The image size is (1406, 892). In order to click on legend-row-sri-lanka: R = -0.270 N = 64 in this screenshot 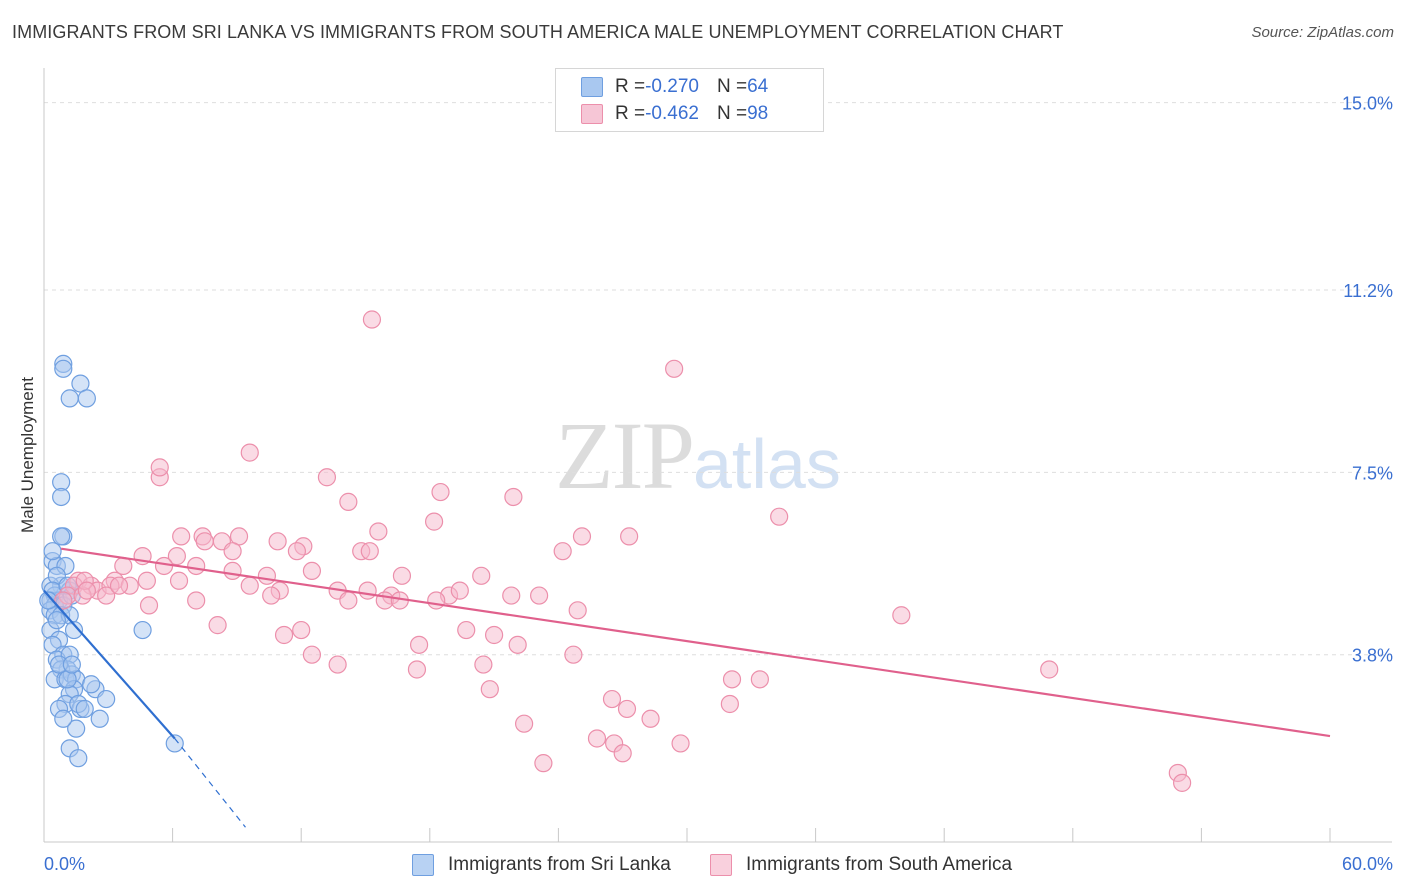, I will do `click(674, 87)`.